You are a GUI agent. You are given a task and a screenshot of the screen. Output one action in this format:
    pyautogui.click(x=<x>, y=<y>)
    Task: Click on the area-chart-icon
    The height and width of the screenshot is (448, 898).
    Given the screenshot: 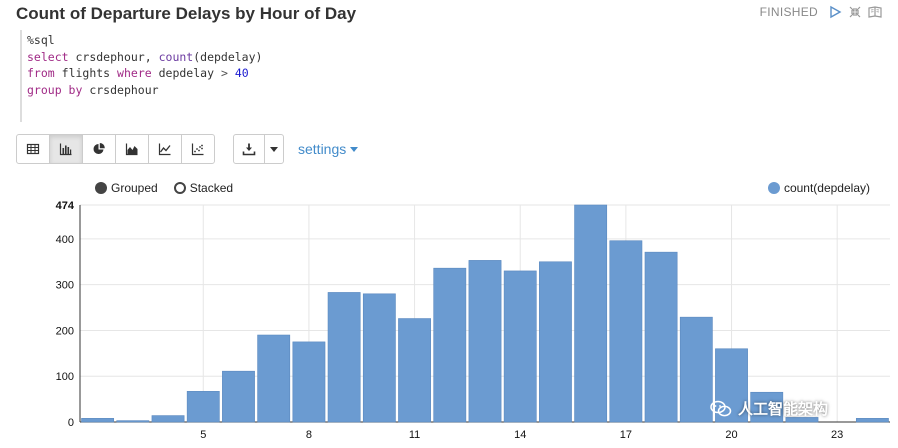 What is the action you would take?
    pyautogui.click(x=131, y=149)
    